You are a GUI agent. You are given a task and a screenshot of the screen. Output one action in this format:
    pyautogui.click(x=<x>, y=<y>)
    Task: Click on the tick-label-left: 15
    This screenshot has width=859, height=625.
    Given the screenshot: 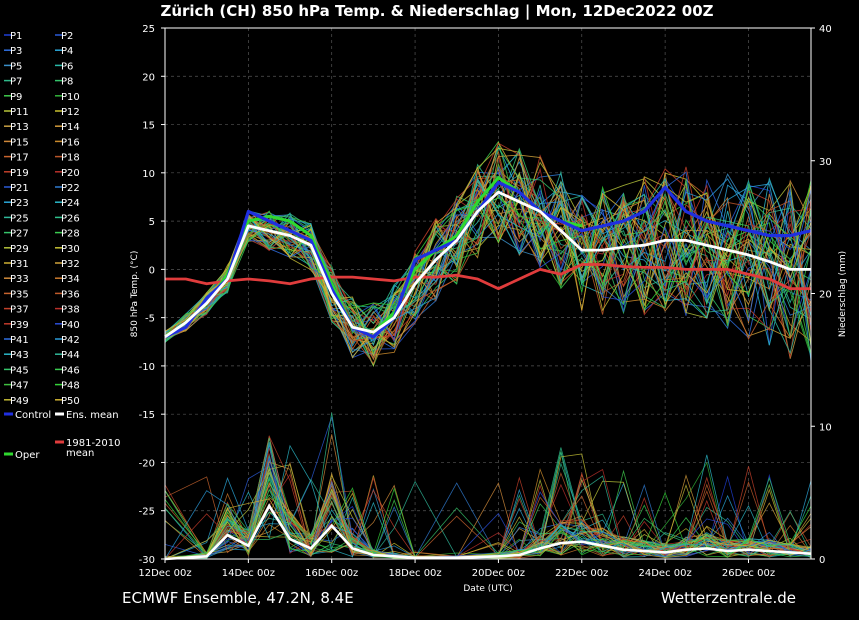 What is the action you would take?
    pyautogui.click(x=148, y=126)
    